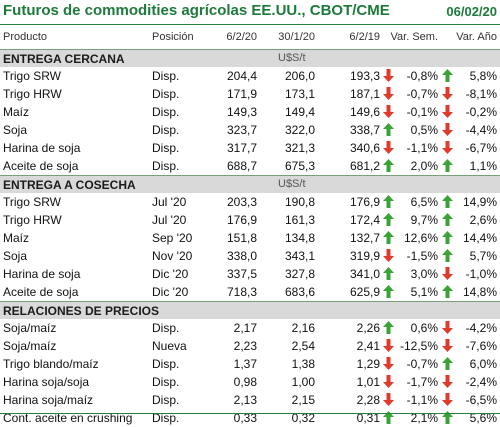 This screenshot has width=500, height=427. What do you see at coordinates (32, 220) in the screenshot?
I see `product-name: Trigo HRW` at bounding box center [32, 220].